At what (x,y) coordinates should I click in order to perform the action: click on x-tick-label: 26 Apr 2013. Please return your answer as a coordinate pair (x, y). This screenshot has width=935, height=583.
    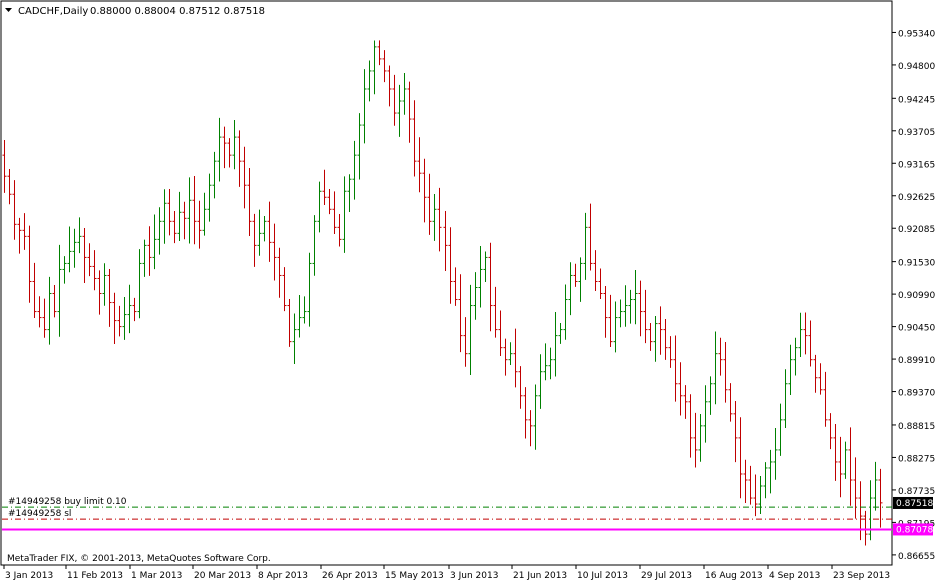
    Looking at the image, I should click on (350, 576).